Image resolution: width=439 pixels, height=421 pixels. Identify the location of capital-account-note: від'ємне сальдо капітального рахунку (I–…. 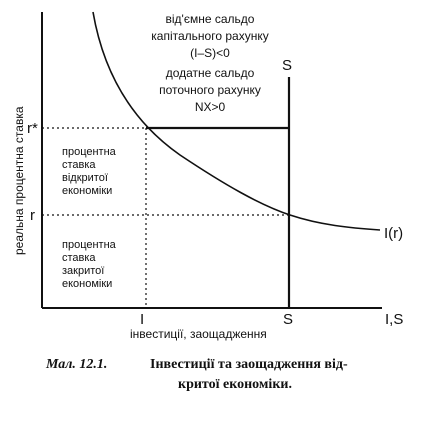
(209, 63).